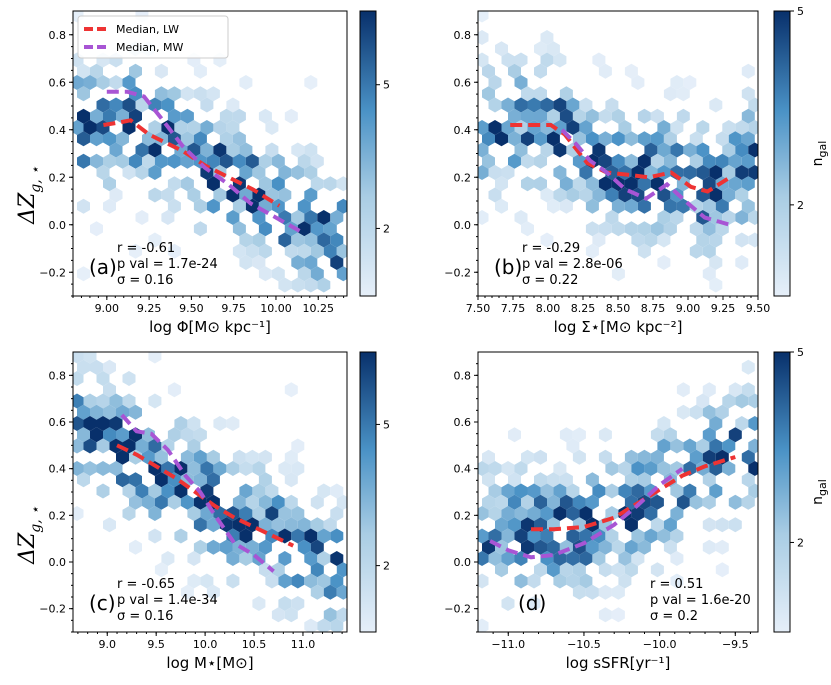  I want to click on legend: Median, LW Median, MW, so click(153, 37).